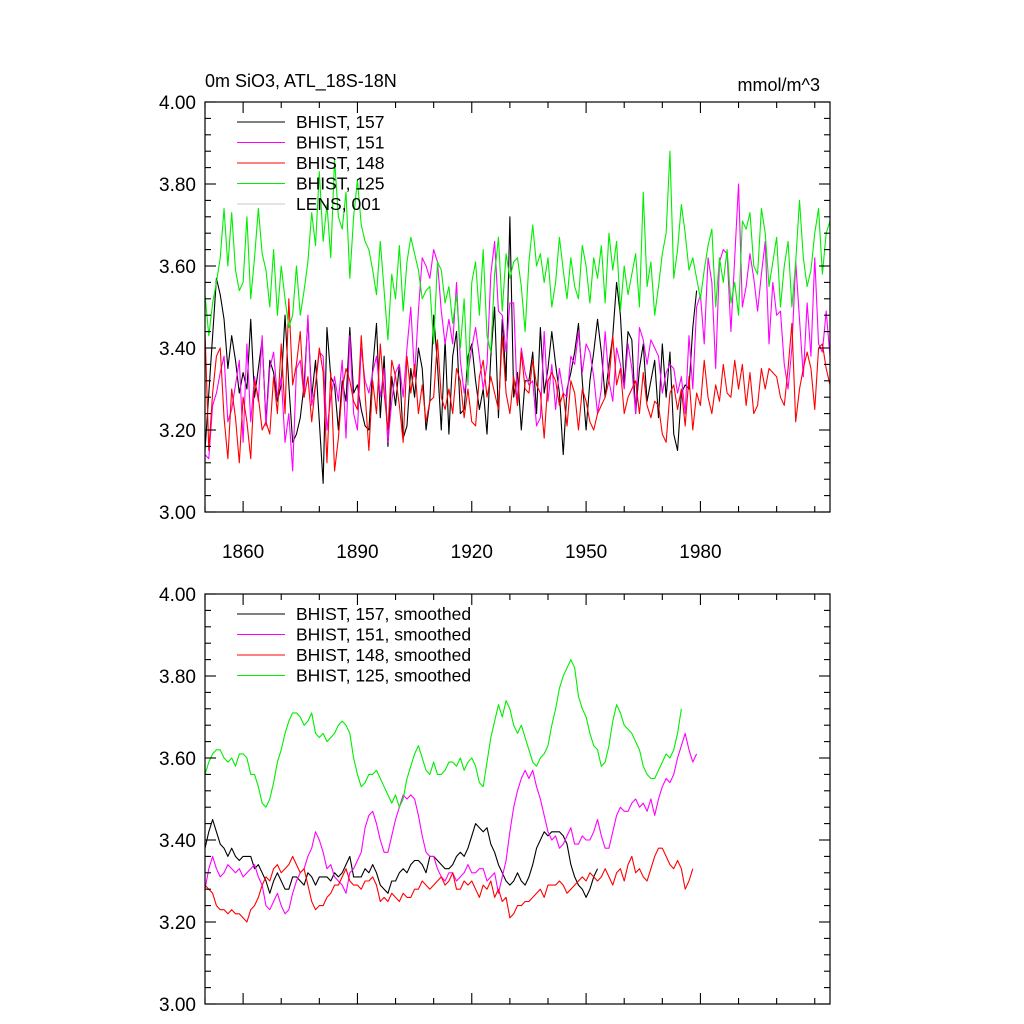  I want to click on legend-label: LENS, 001, so click(338, 204).